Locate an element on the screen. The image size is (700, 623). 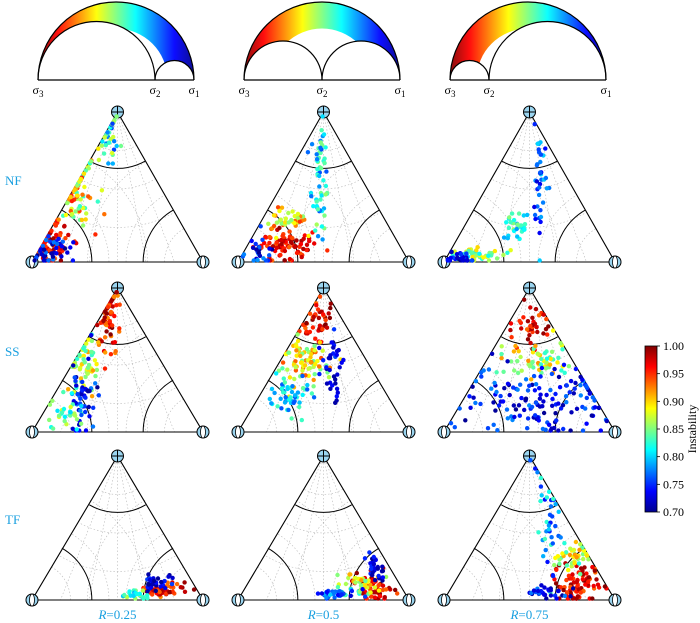
sigma-label: σ1 is located at coordinates (606, 91).